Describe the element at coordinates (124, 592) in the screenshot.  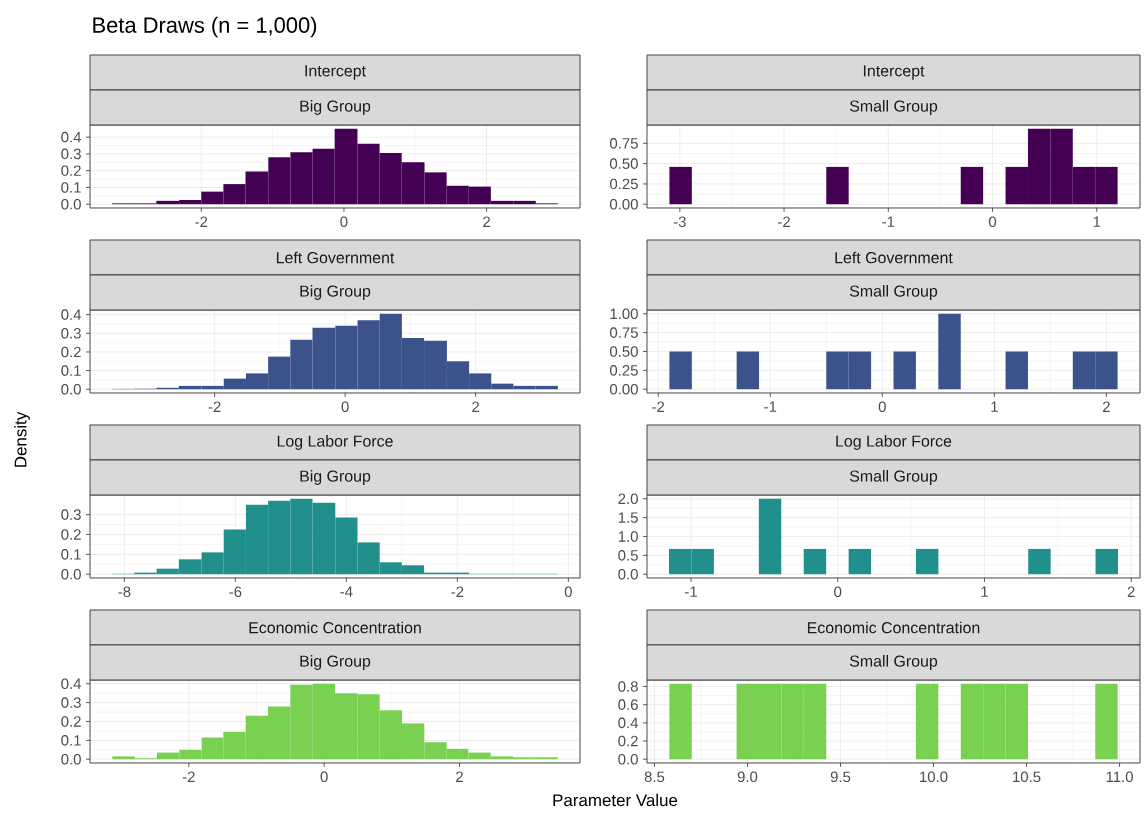
I see `x-tick-label: -8` at that location.